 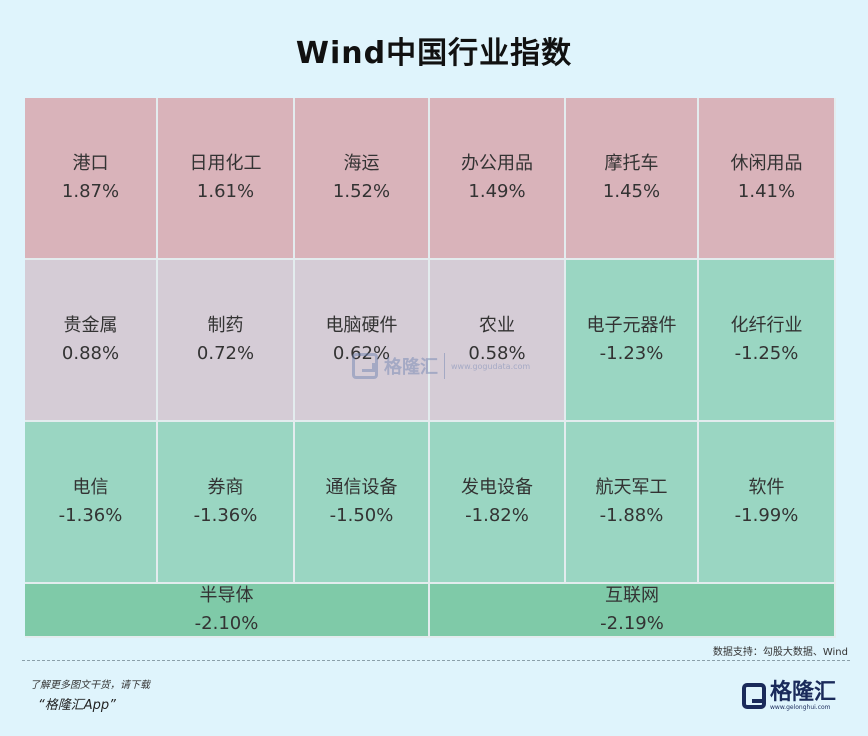 What do you see at coordinates (631, 515) in the screenshot?
I see `heatmap-cell-value: -1.88%` at bounding box center [631, 515].